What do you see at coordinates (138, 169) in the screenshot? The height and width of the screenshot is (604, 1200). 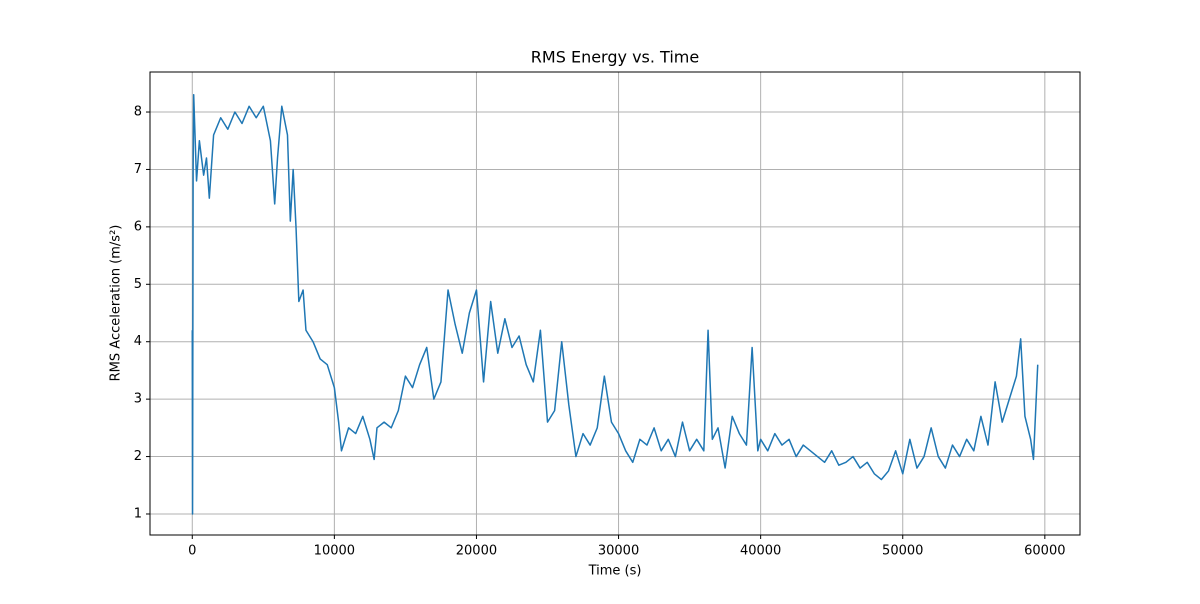 I see `y-tick-label: 7` at bounding box center [138, 169].